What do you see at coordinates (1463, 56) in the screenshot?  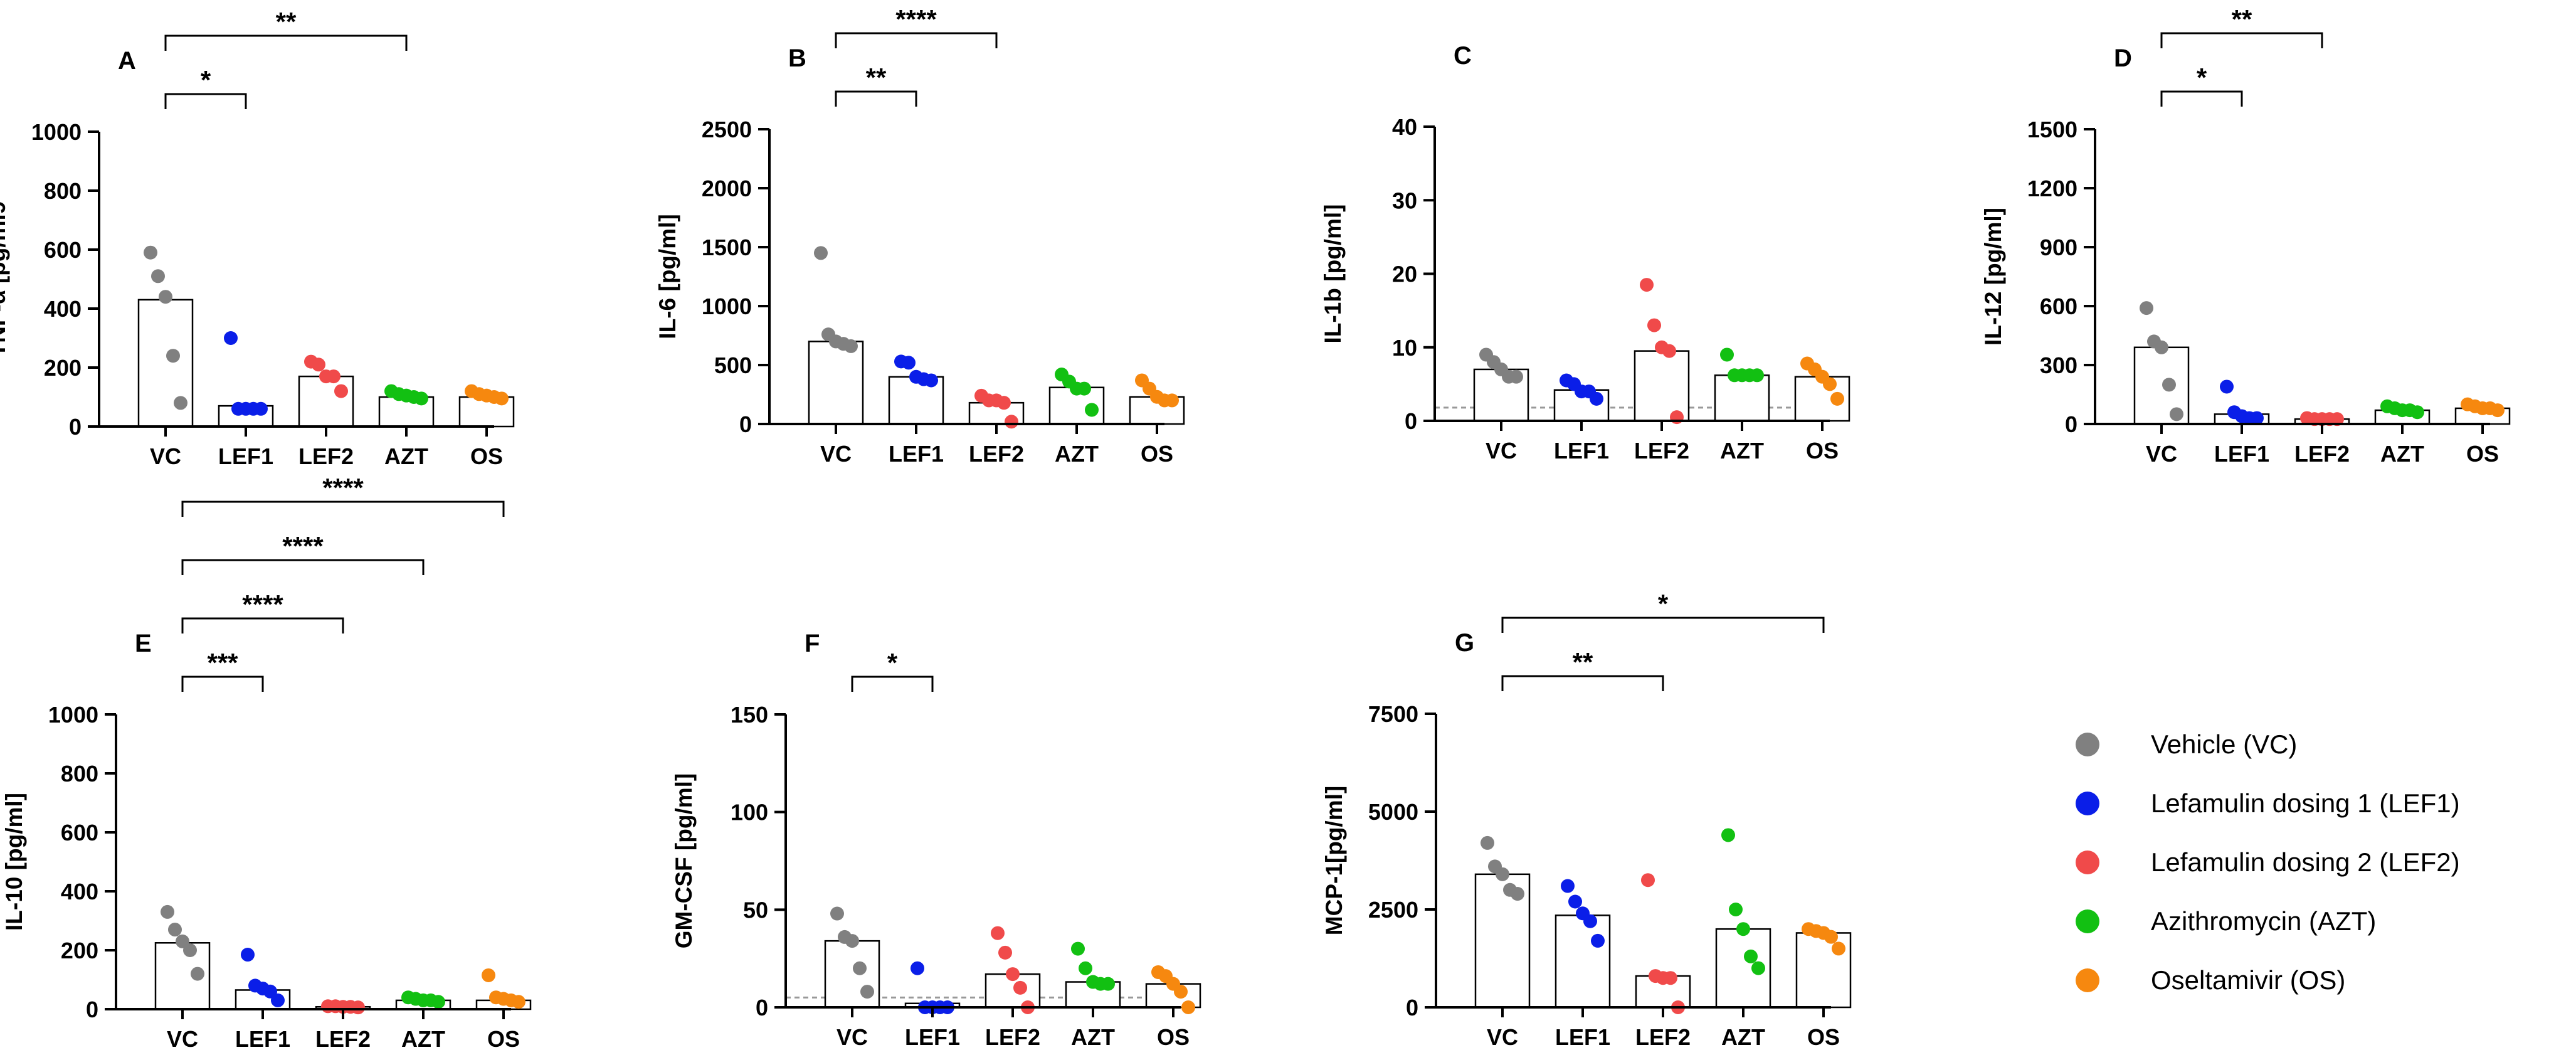 I see `panel-letter: C` at bounding box center [1463, 56].